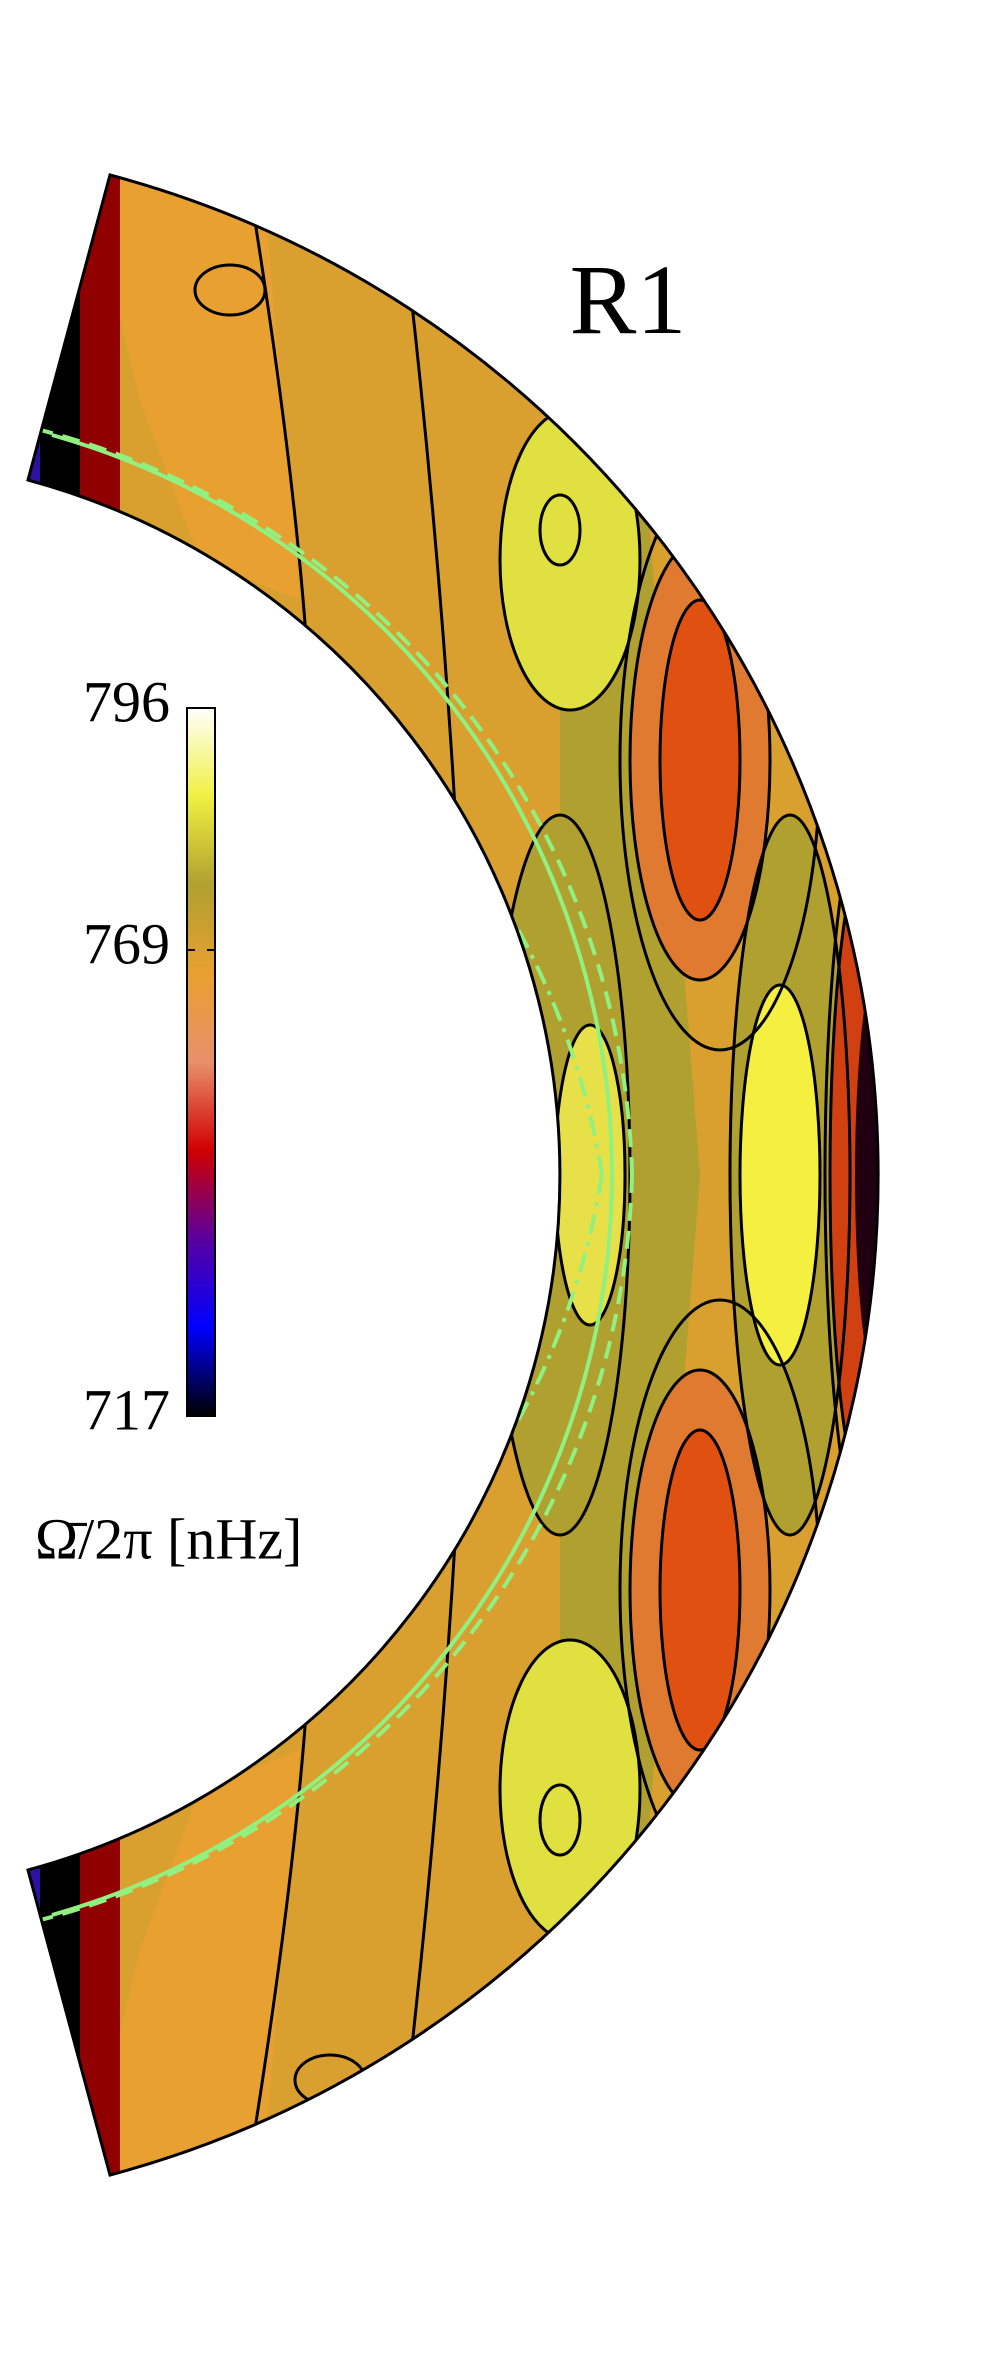 This screenshot has width=982, height=2361. Describe the element at coordinates (628, 299) in the screenshot. I see `panel-label: R1` at that location.